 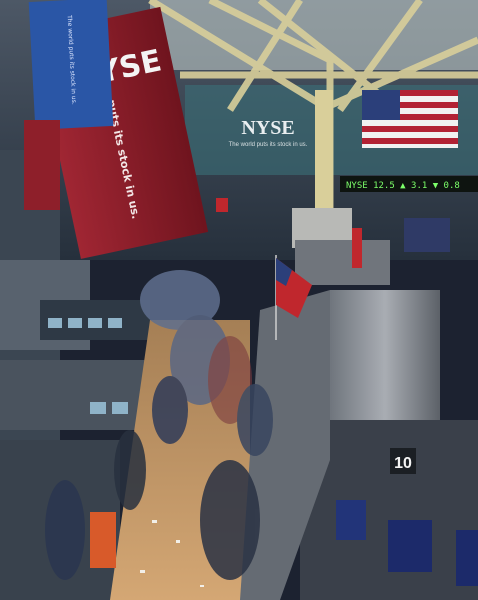 I want to click on blue-banner: The world puts its stock in us., so click(x=71, y=65).